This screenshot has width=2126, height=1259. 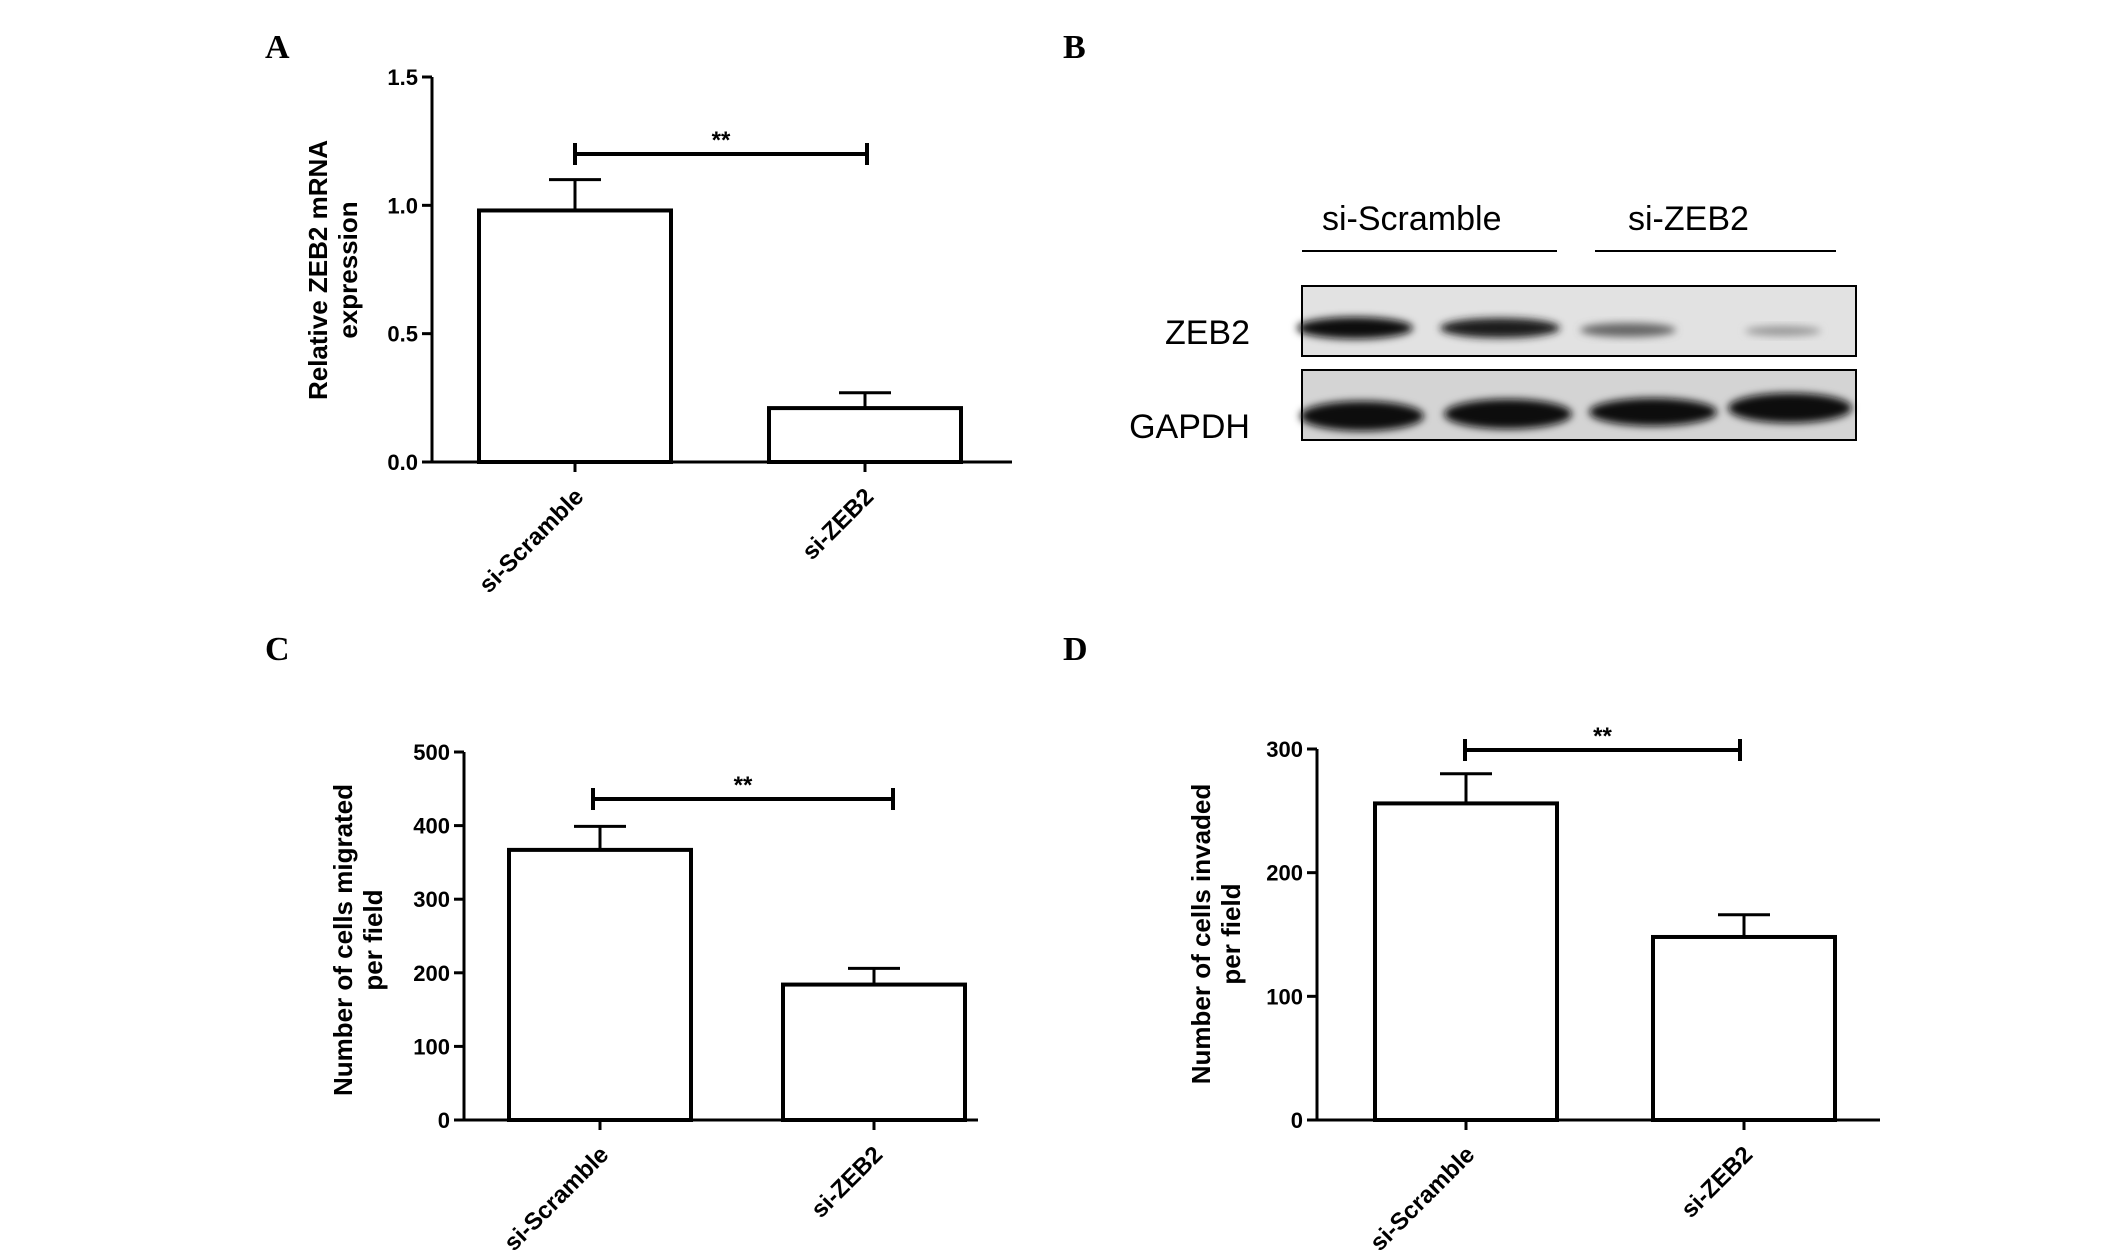 I want to click on panel-letter-b: B, so click(x=1074, y=47).